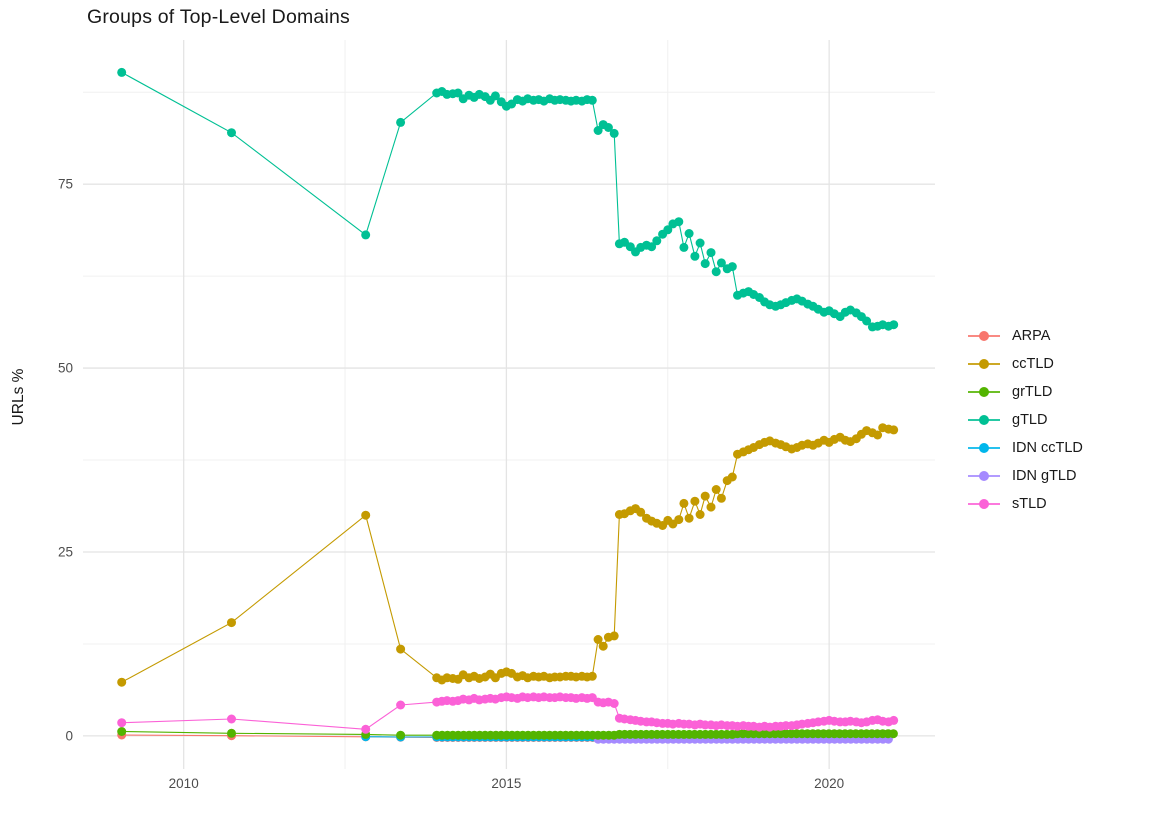 The image size is (1164, 827). What do you see at coordinates (506, 783) in the screenshot?
I see `x-tick-label: 2015` at bounding box center [506, 783].